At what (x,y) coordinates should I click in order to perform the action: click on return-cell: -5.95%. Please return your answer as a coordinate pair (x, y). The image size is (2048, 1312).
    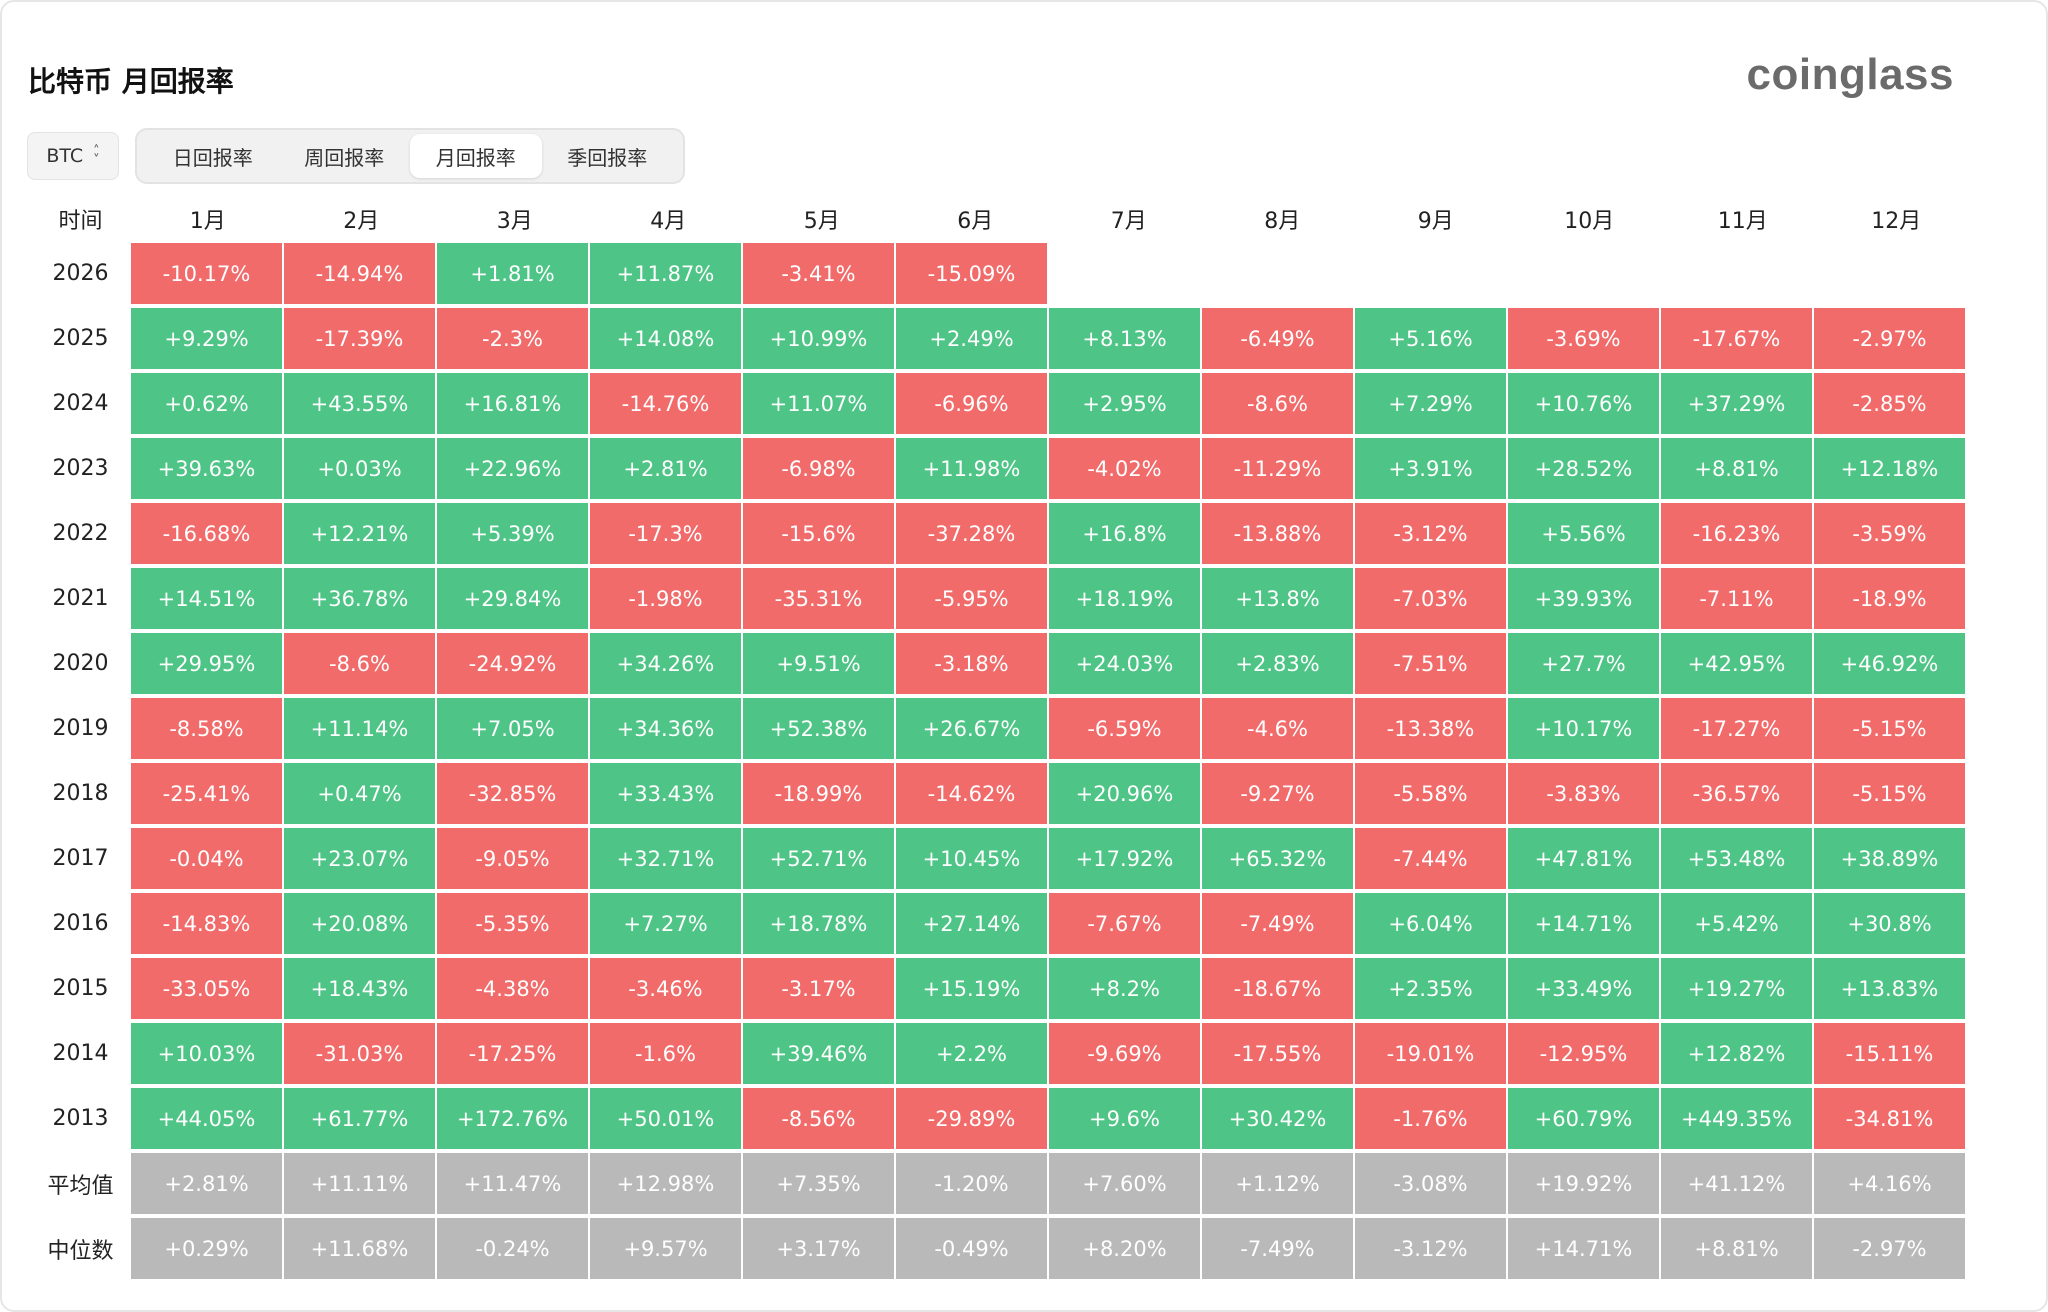
    Looking at the image, I should click on (971, 598).